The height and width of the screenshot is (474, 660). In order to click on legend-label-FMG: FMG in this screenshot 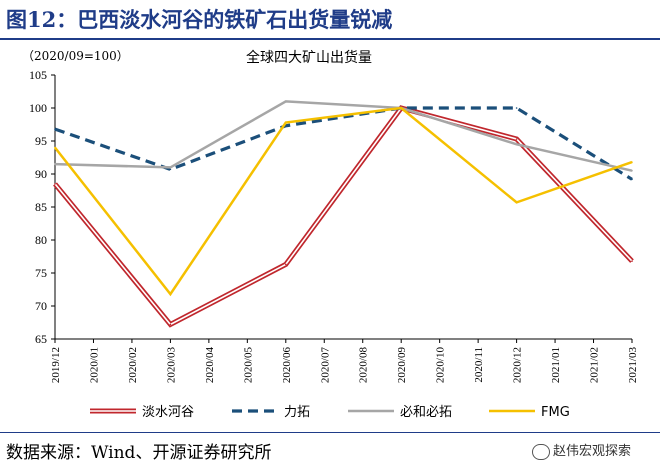, I will do `click(555, 412)`.